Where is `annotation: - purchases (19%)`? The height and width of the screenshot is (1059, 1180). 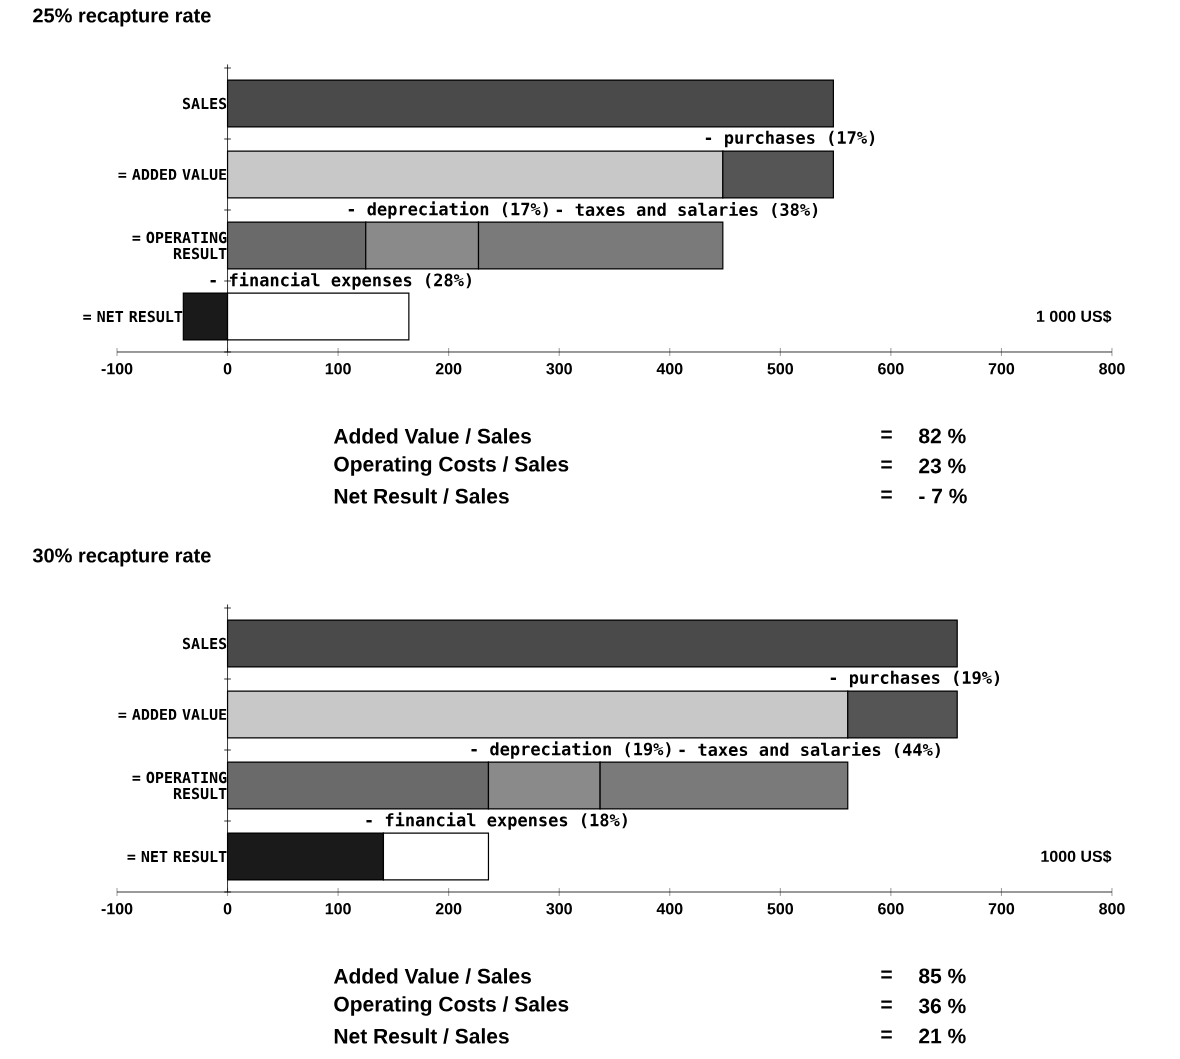 annotation: - purchases (19%) is located at coordinates (915, 679).